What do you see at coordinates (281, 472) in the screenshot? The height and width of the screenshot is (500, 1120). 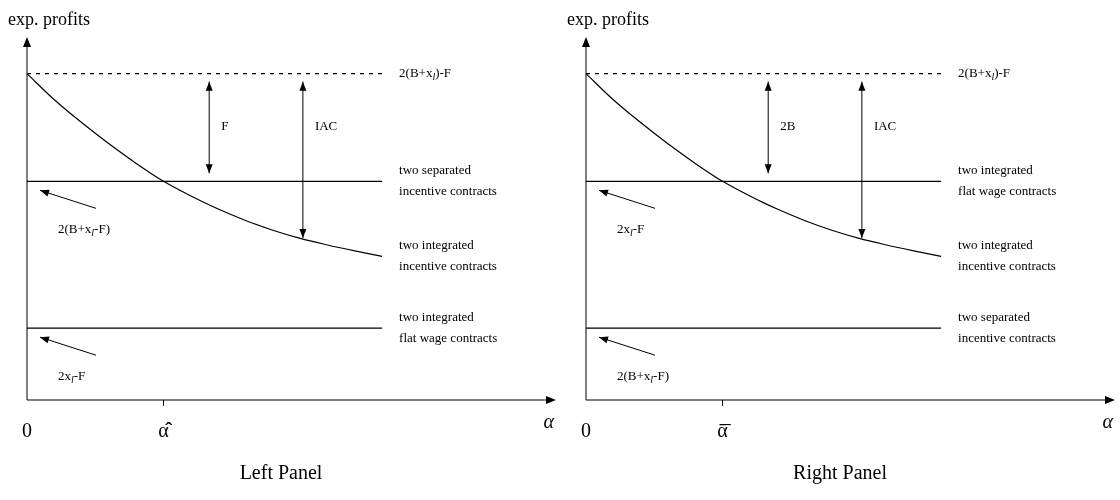 I see `text: Left Panel` at bounding box center [281, 472].